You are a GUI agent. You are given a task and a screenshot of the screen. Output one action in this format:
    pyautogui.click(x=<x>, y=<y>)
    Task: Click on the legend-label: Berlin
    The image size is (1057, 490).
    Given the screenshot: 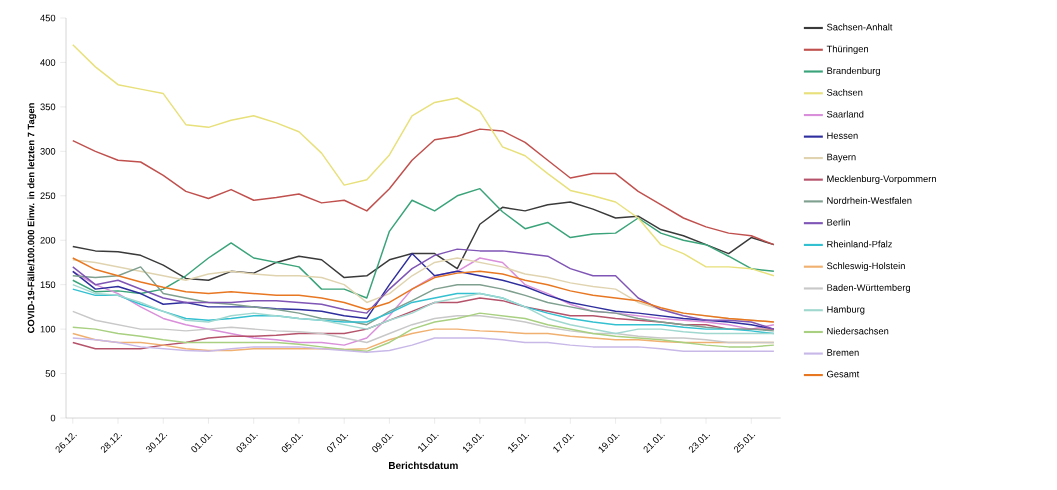 What is the action you would take?
    pyautogui.click(x=838, y=222)
    